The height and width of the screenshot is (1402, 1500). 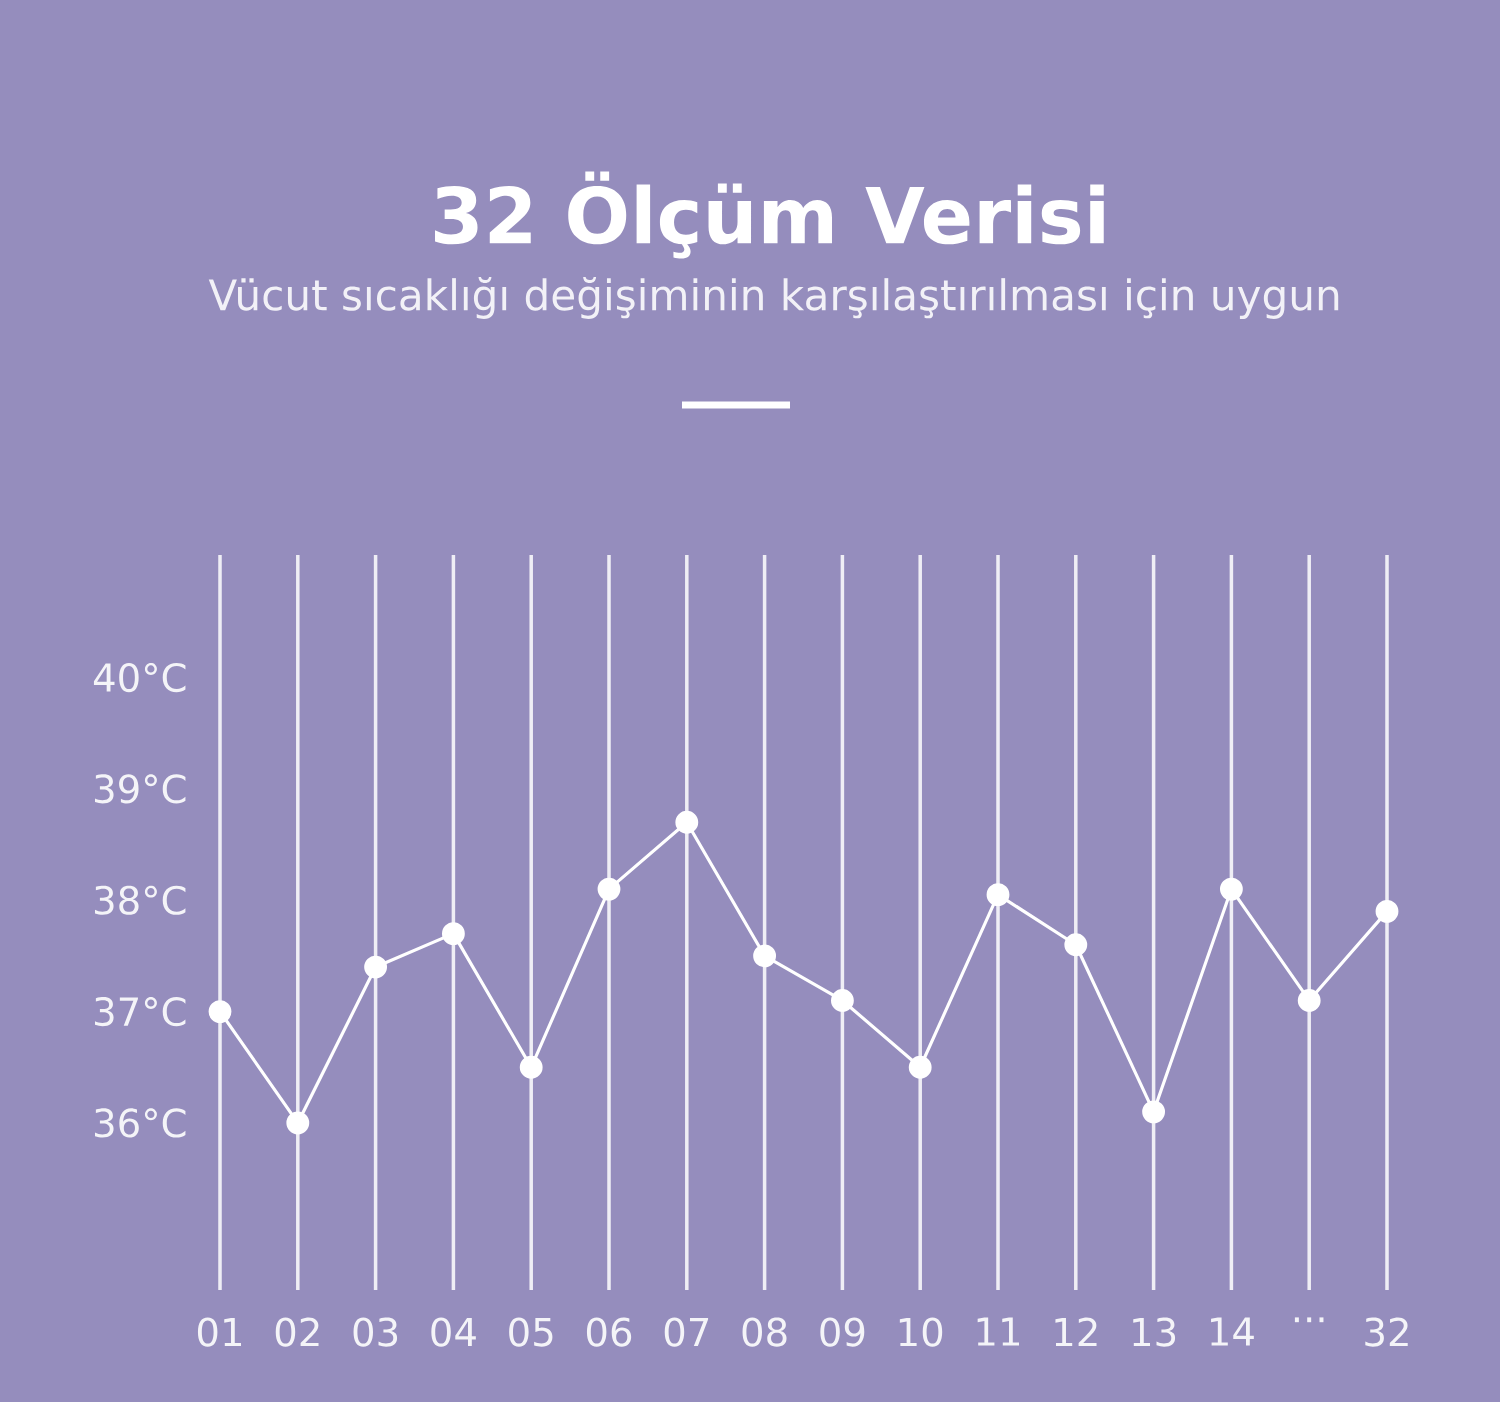 I want to click on chart-title: 32 Ölçüm Verisi, so click(x=769, y=215).